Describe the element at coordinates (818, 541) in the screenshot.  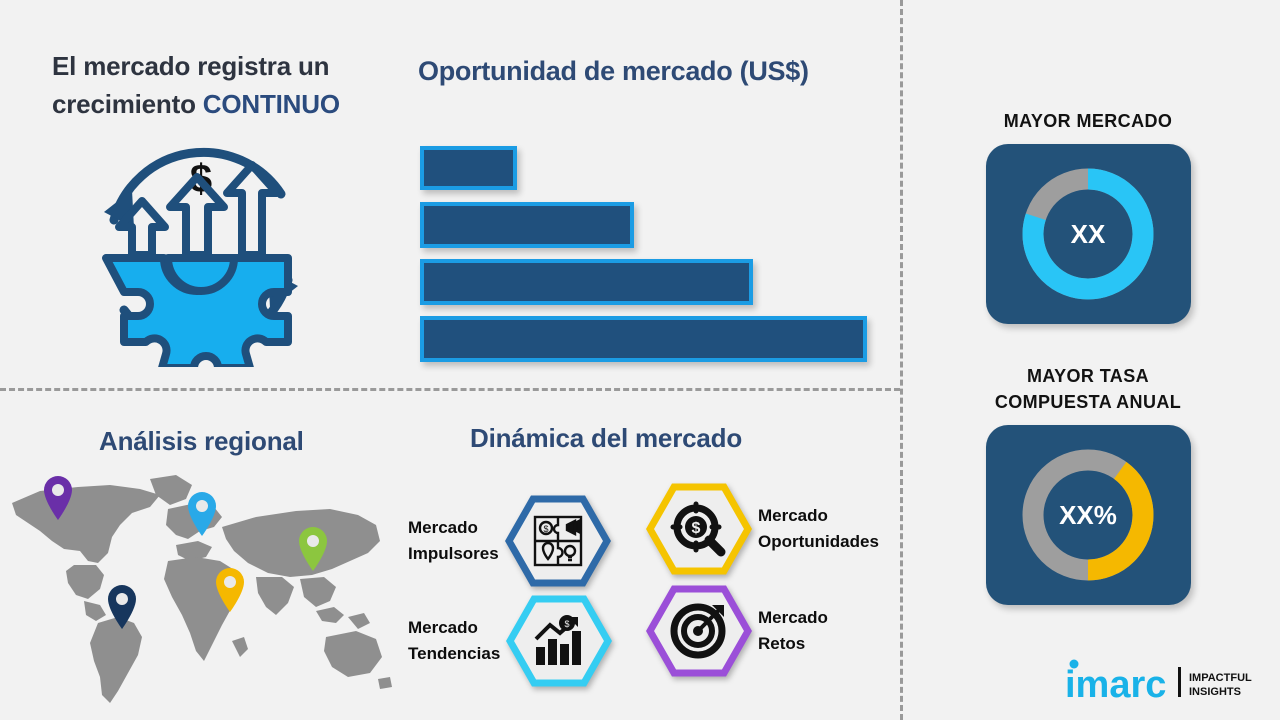
I see `dynamics-opportunities-line2: Oportunidades` at that location.